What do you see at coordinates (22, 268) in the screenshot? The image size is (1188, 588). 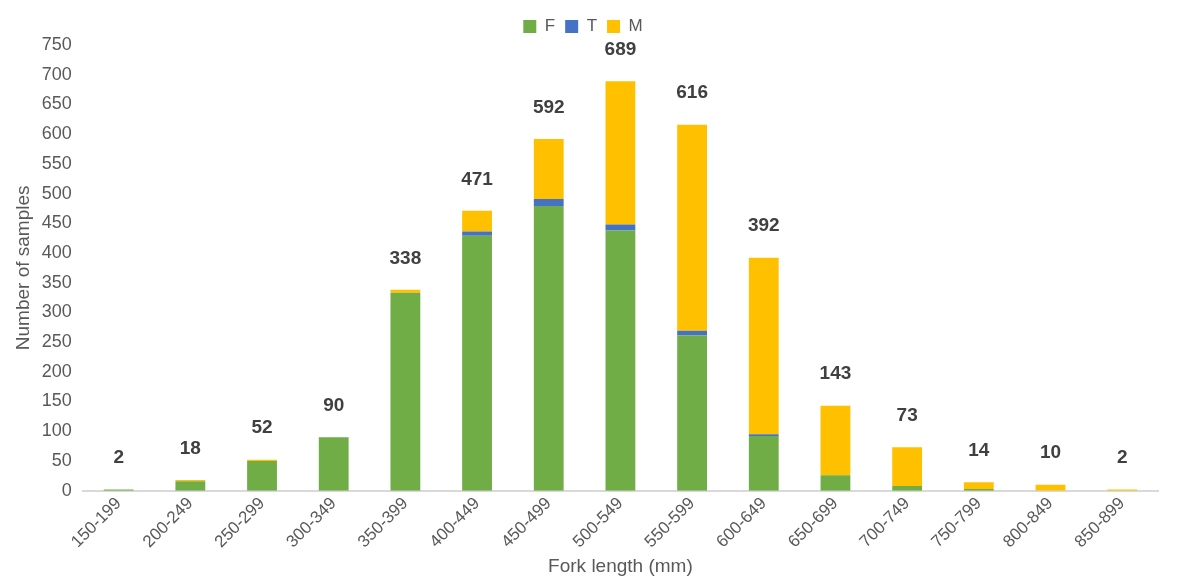 I see `y-axis-title: Number of samples` at bounding box center [22, 268].